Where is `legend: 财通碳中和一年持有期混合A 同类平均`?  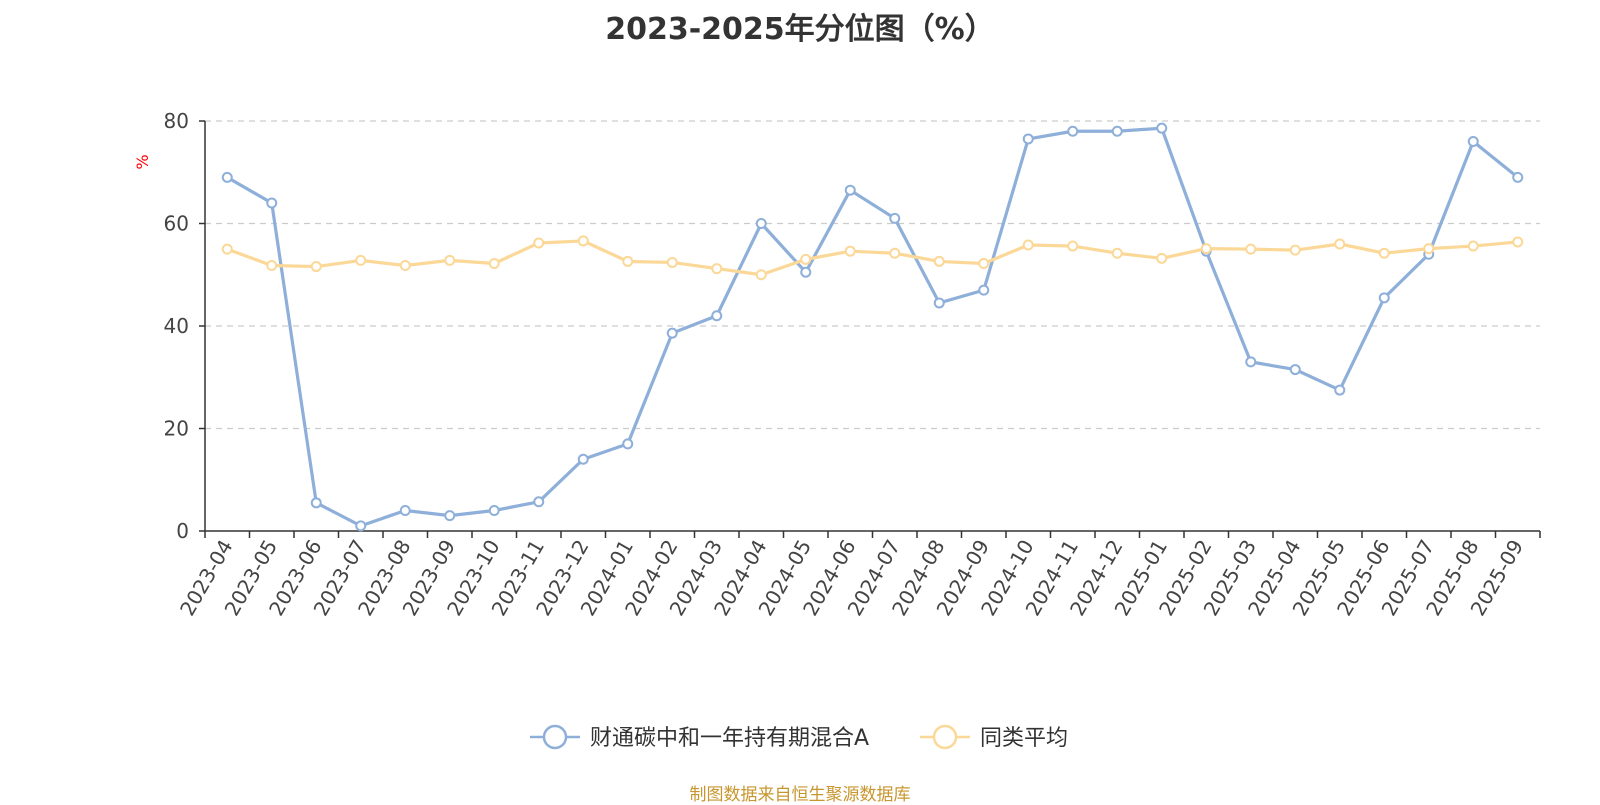
legend: 财通碳中和一年持有期混合A 同类平均 is located at coordinates (799, 737).